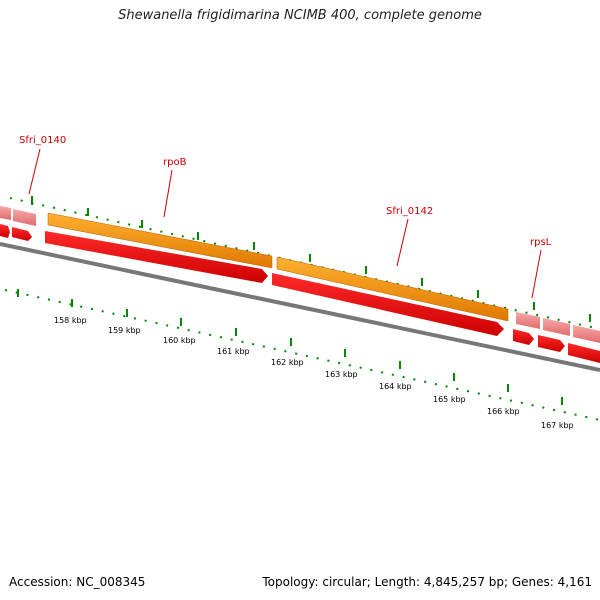  I want to click on orange-genes-row, so click(278, 267).